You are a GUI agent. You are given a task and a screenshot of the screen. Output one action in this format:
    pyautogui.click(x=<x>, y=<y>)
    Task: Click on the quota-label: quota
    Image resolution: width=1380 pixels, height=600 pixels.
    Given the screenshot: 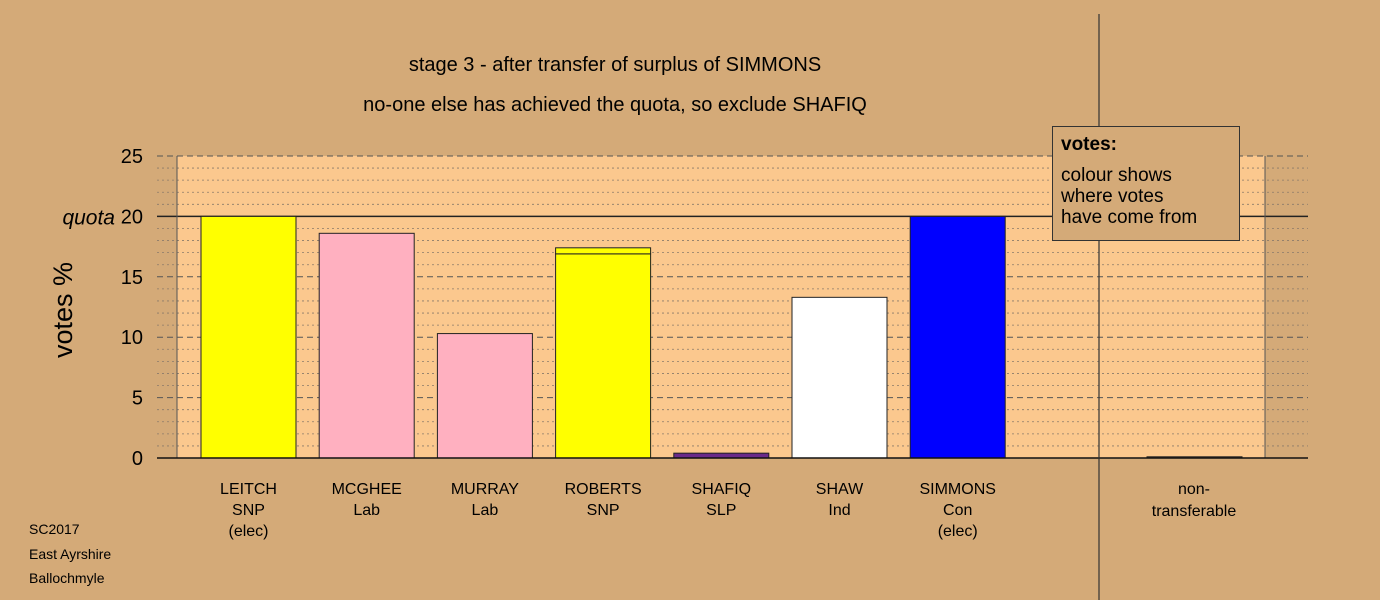 What is the action you would take?
    pyautogui.click(x=88, y=217)
    